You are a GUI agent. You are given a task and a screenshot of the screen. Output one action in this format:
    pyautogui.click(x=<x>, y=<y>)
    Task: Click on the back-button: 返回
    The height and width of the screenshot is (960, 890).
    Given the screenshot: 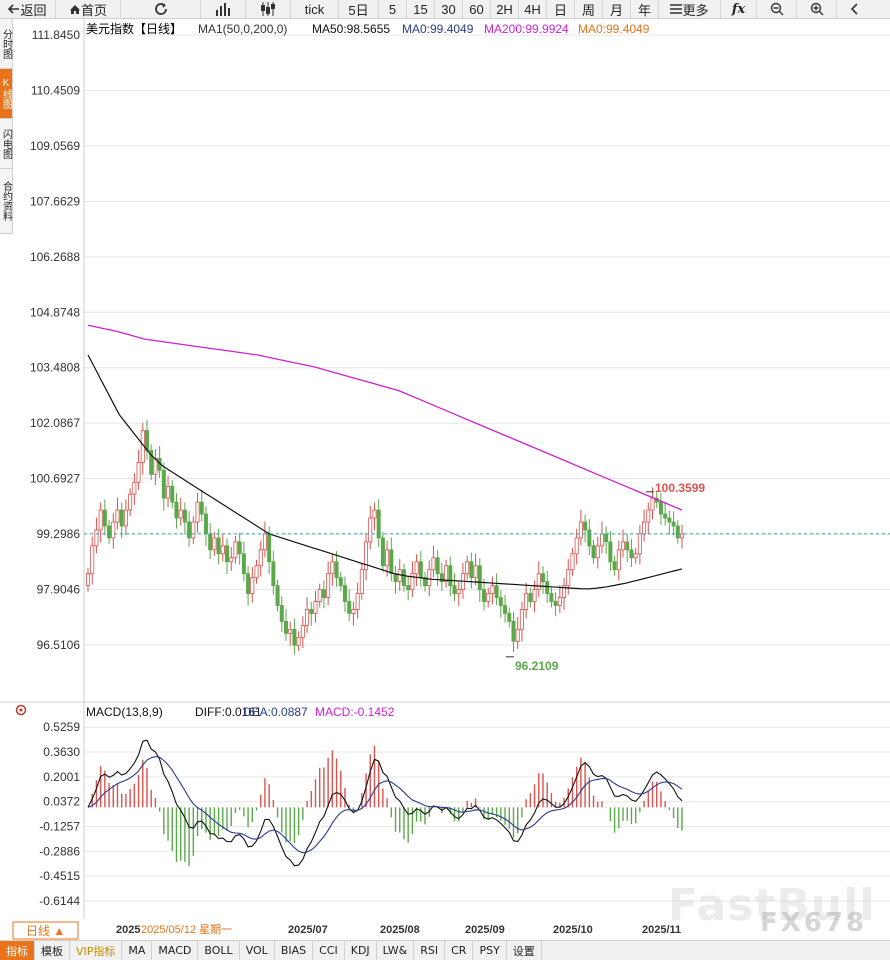 What is the action you would take?
    pyautogui.click(x=28, y=9)
    